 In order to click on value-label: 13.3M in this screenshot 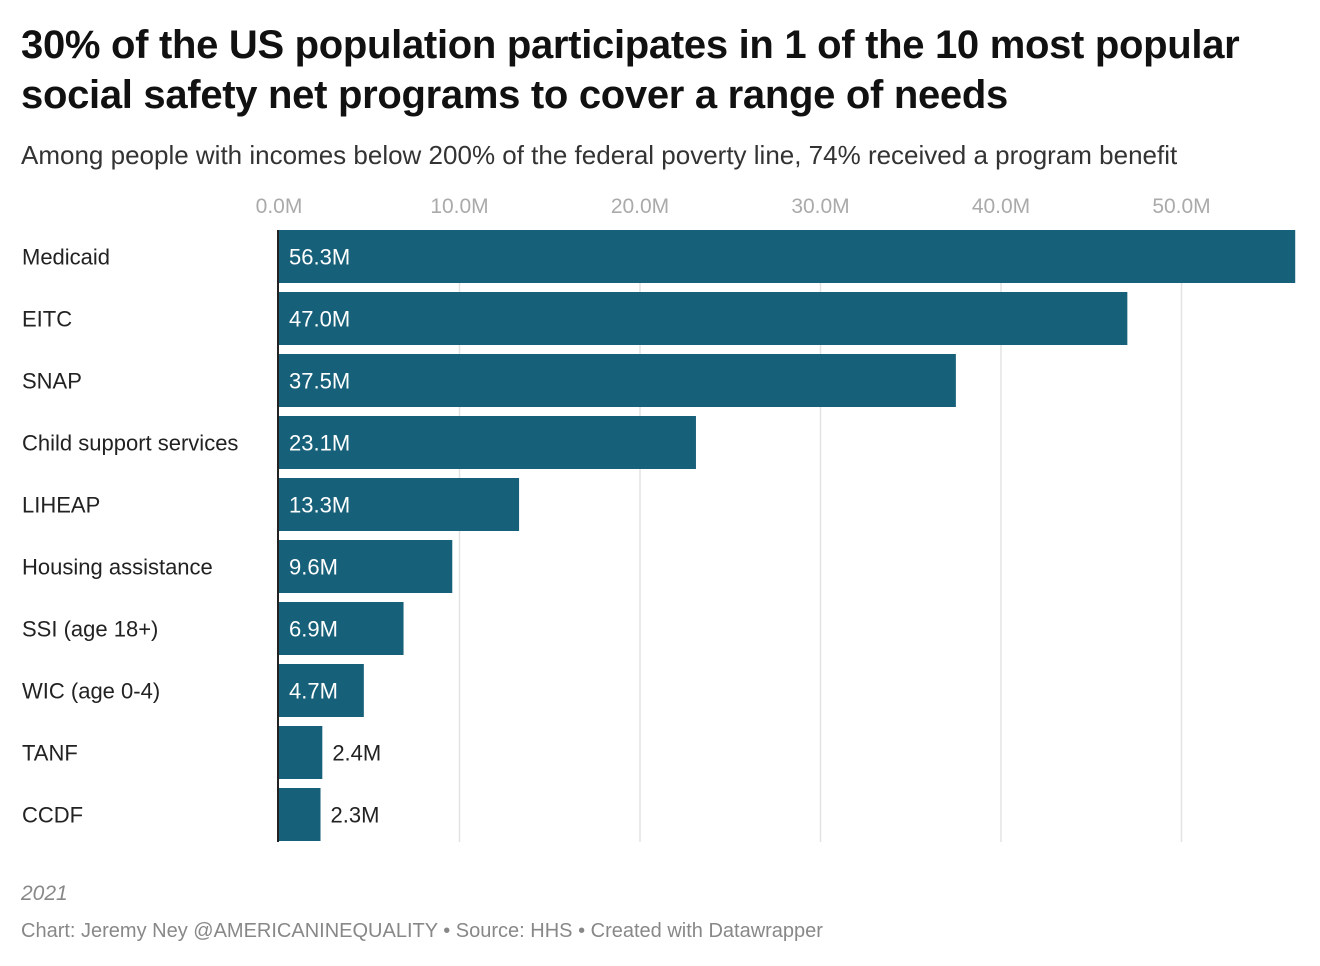, I will do `click(319, 505)`.